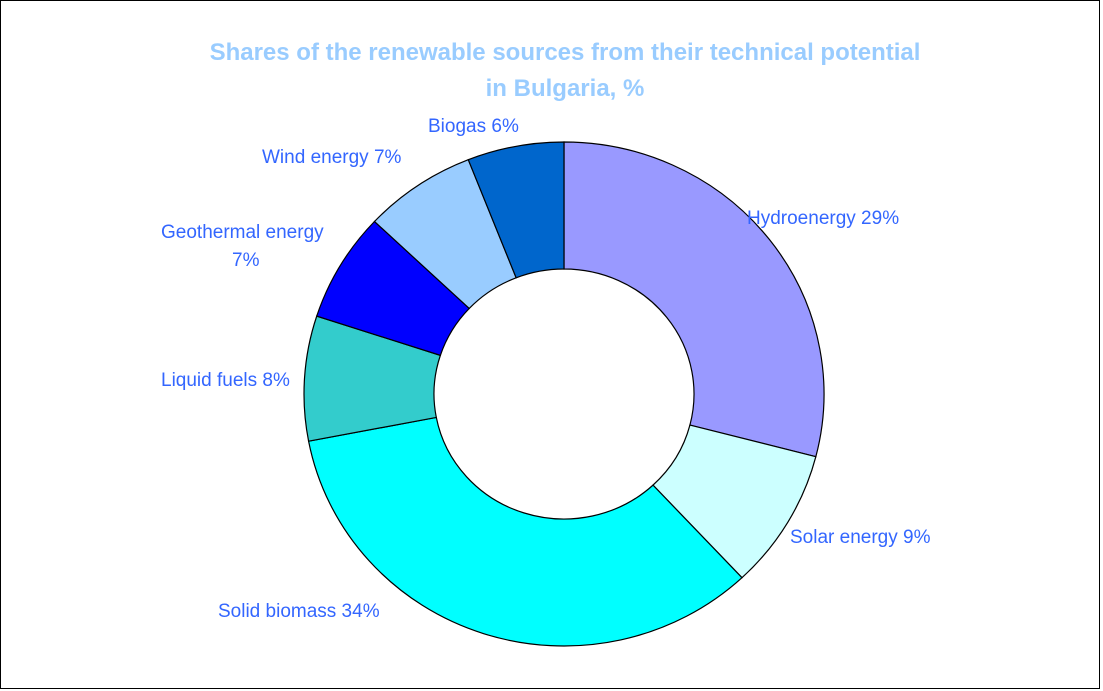 Image resolution: width=1103 pixels, height=691 pixels. What do you see at coordinates (299, 611) in the screenshot?
I see `label-solid-biomass: Solid biomass 34%` at bounding box center [299, 611].